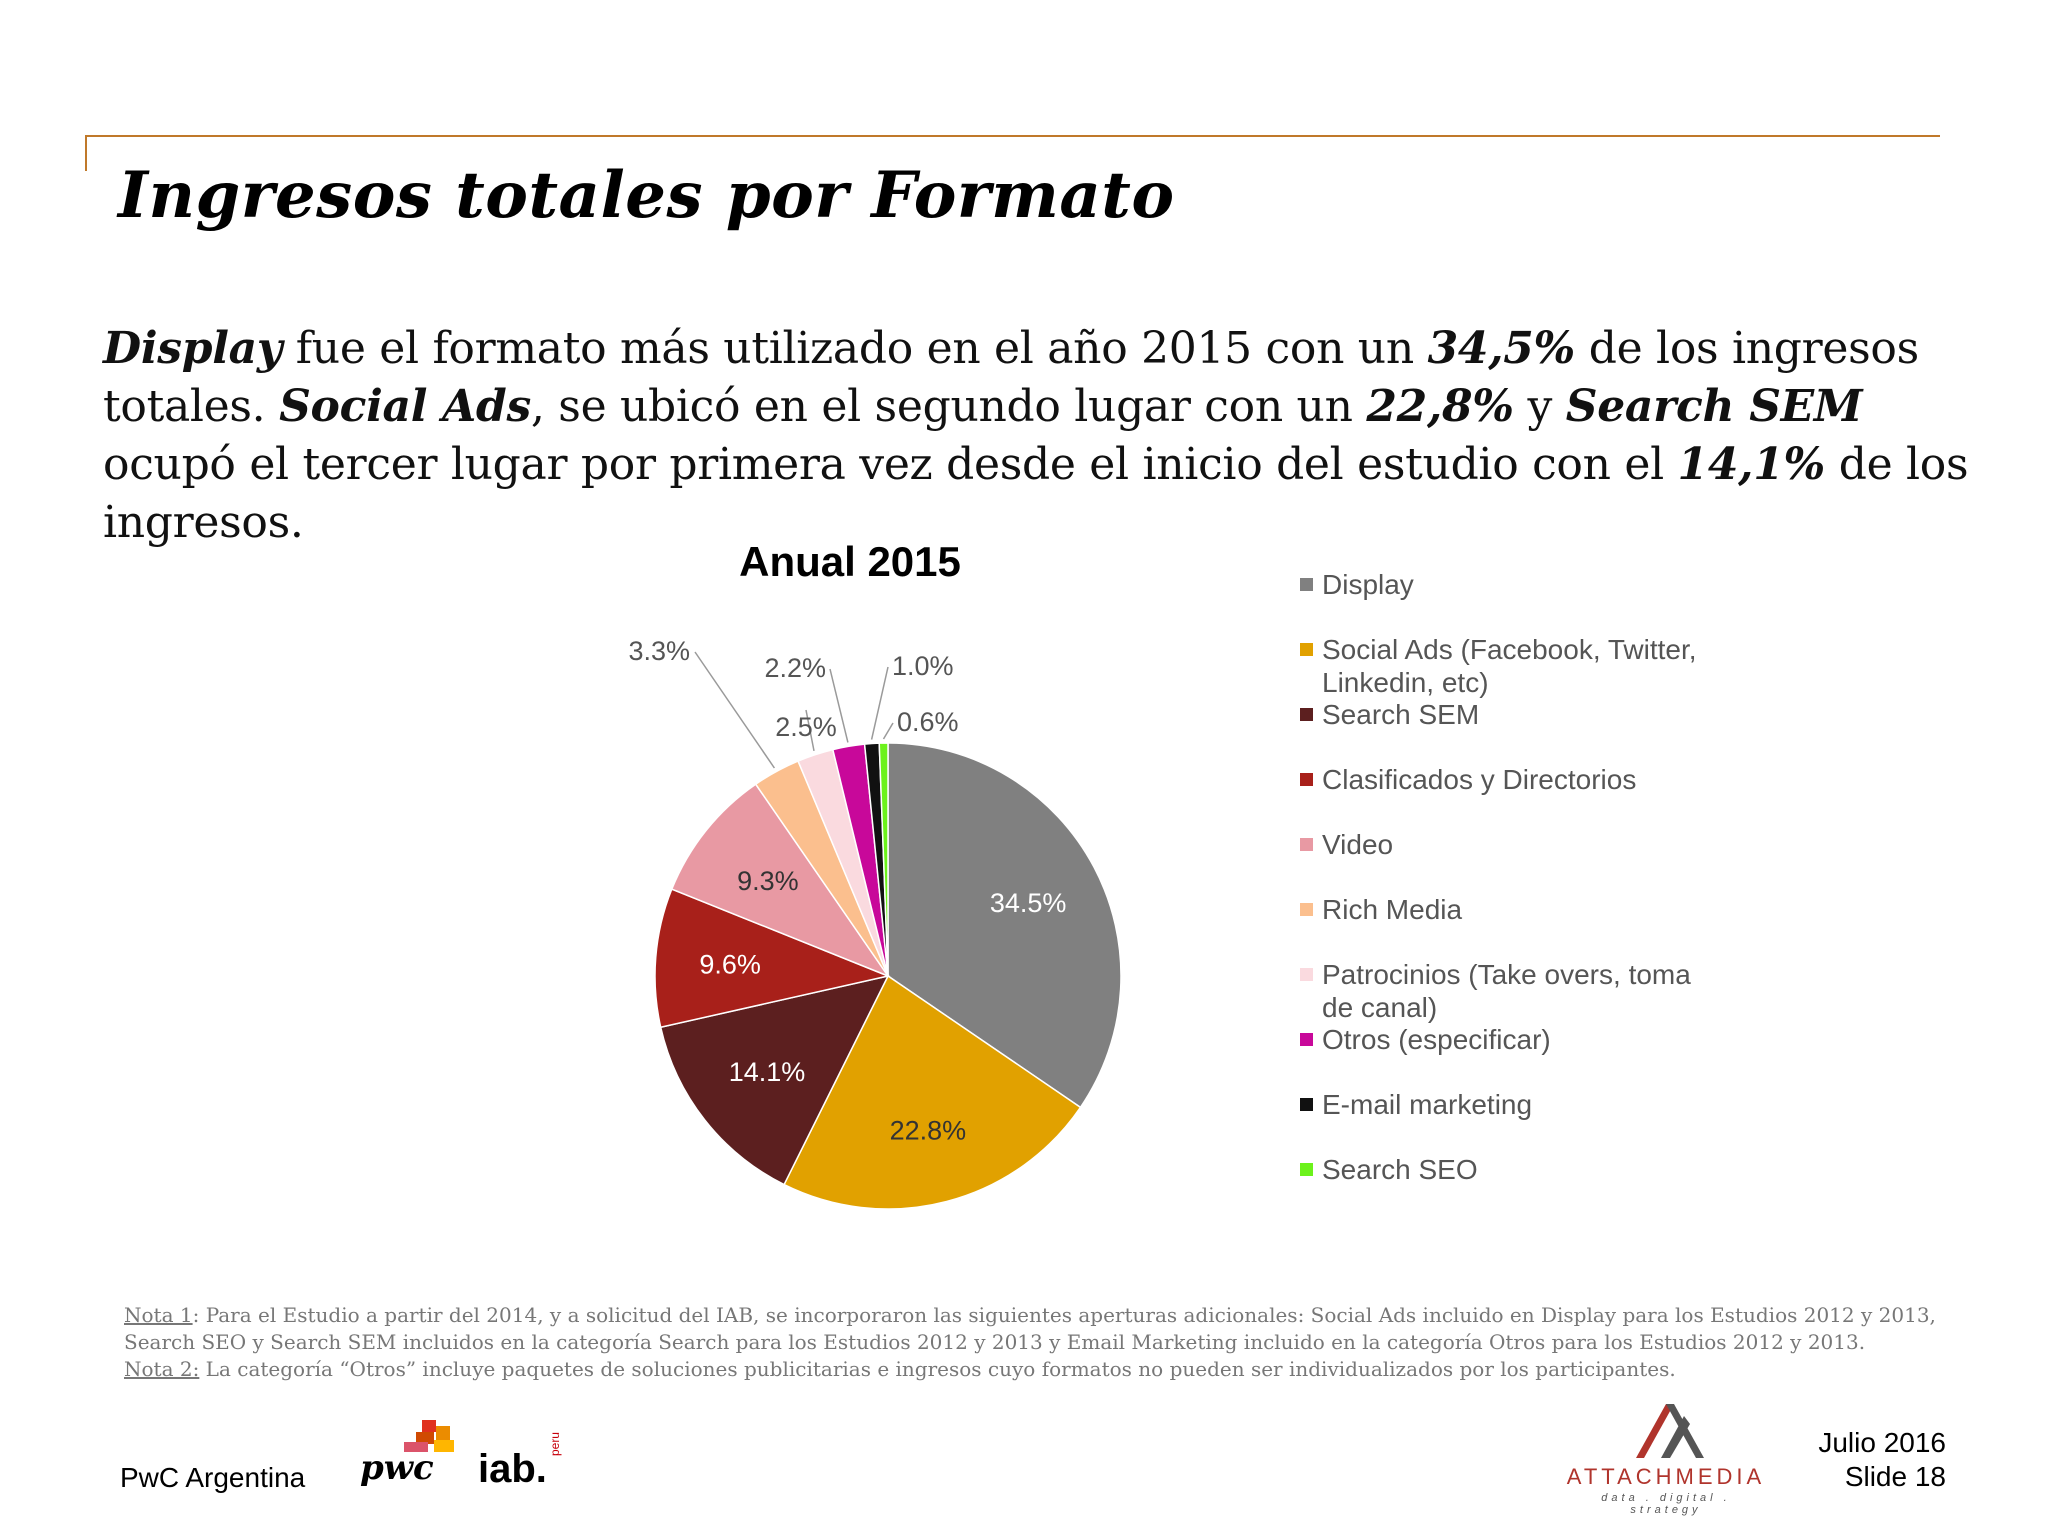 The image size is (2048, 1536). Describe the element at coordinates (1501, 348) in the screenshot. I see `body-display-pct: 34,5%` at that location.